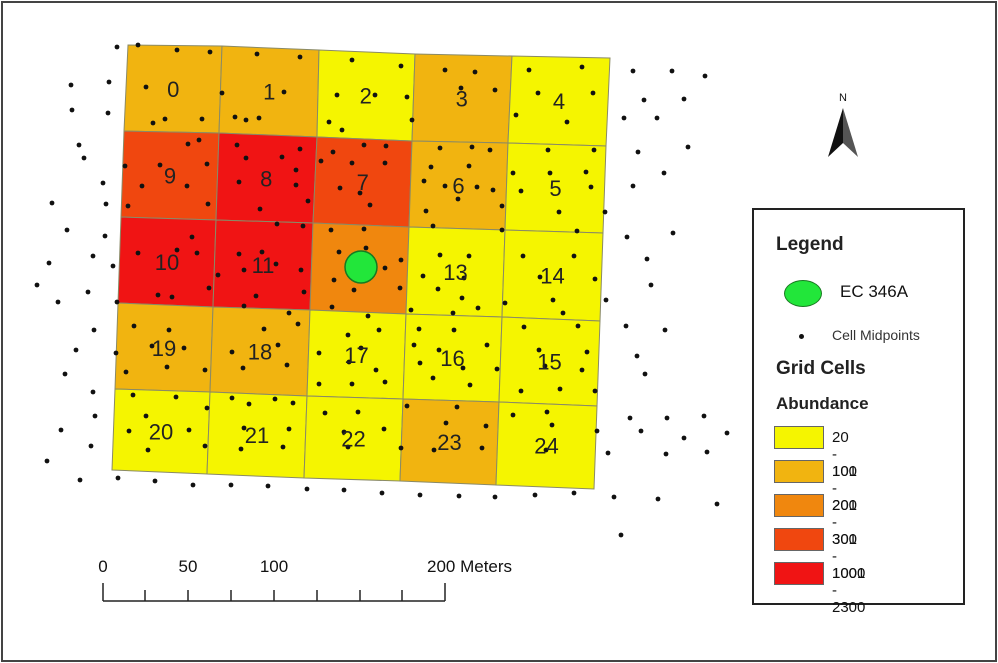 This screenshot has width=998, height=663. What do you see at coordinates (845, 454) in the screenshot?
I see `abundance-class-label: 20 - 100` at bounding box center [845, 454].